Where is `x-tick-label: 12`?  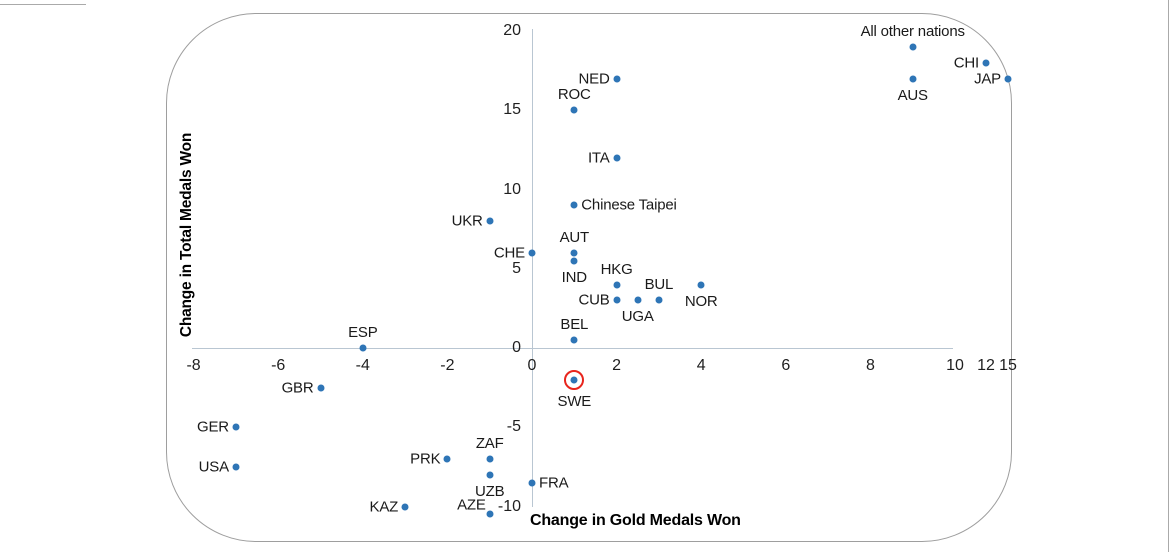
x-tick-label: 12 is located at coordinates (986, 365).